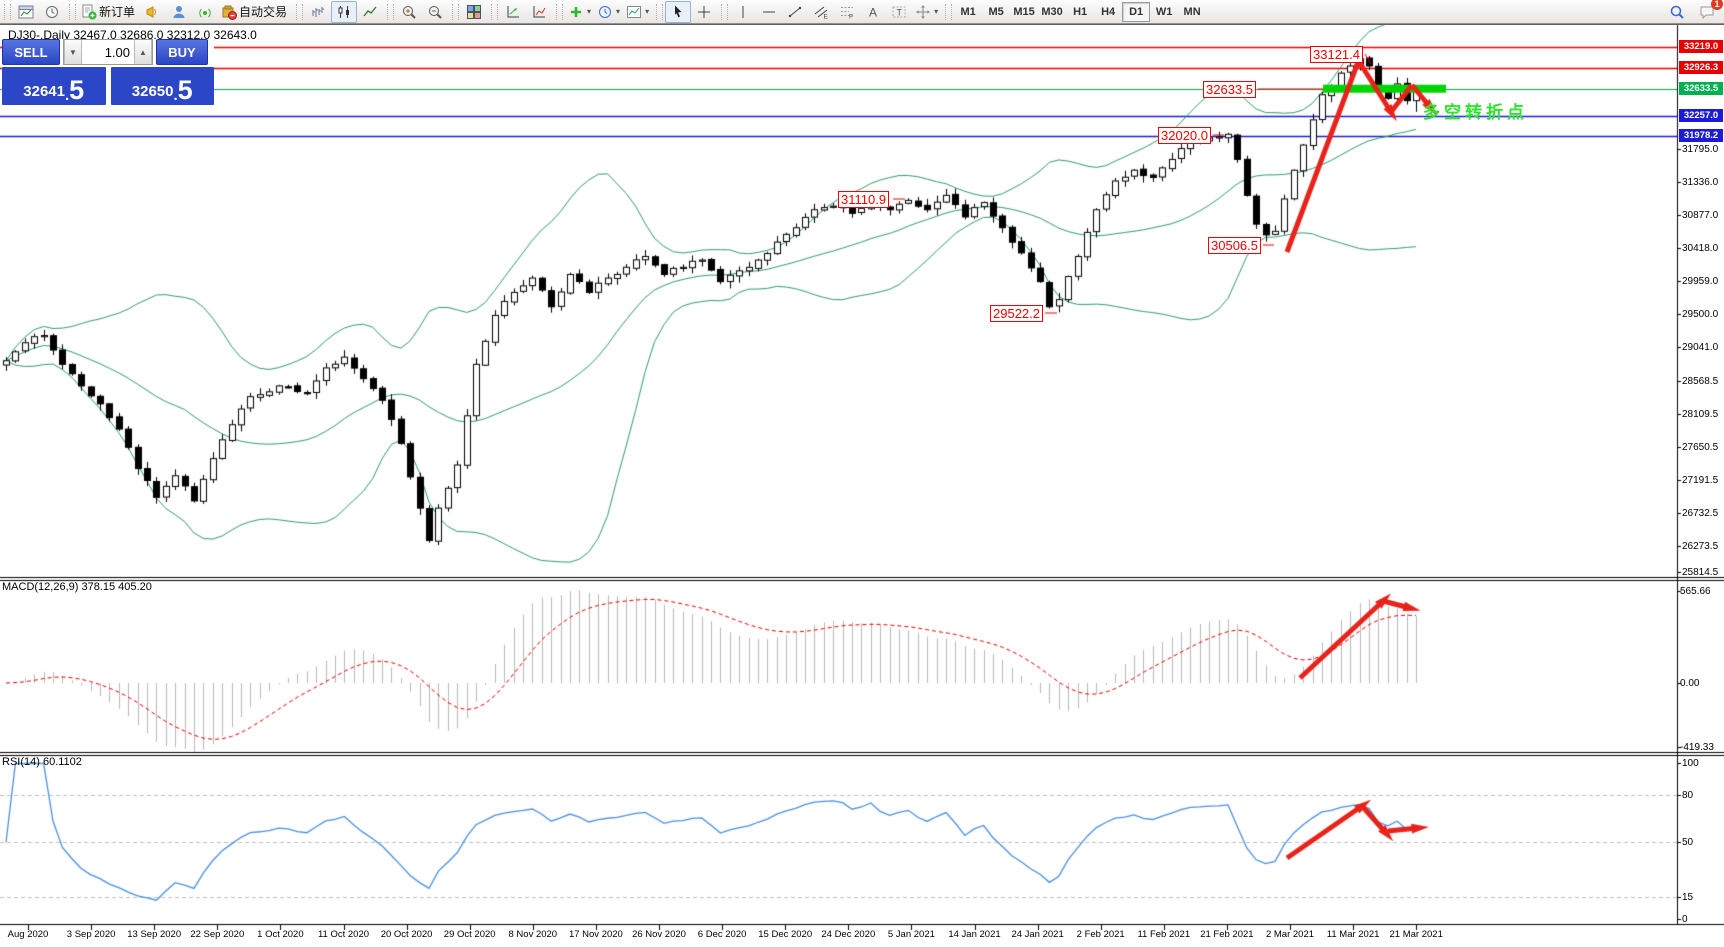  Describe the element at coordinates (795, 12) in the screenshot. I see `trendline-button` at that location.